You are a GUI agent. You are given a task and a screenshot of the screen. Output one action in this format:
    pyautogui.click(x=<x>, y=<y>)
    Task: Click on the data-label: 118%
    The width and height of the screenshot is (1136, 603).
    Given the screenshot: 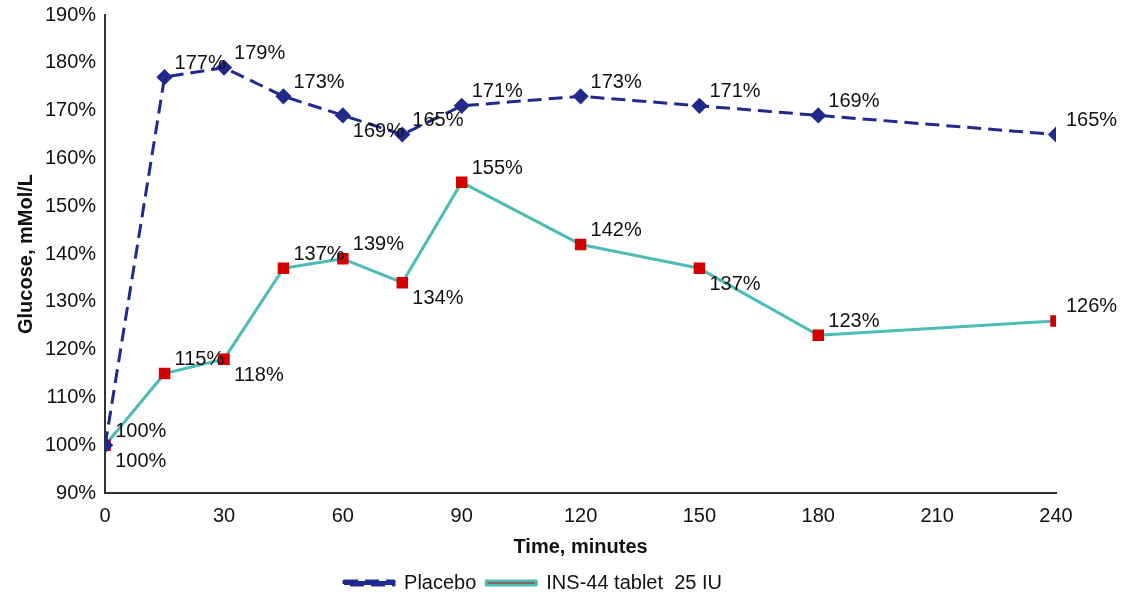 What is the action you would take?
    pyautogui.click(x=259, y=373)
    